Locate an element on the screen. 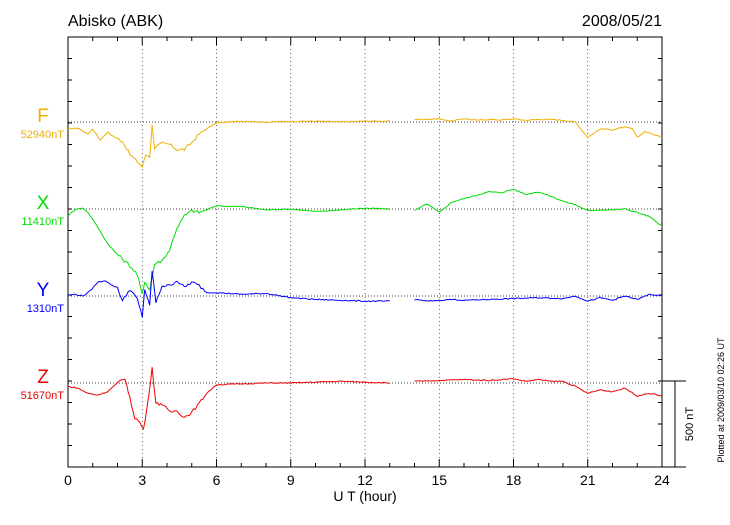  station-title: Abisko (ABK) is located at coordinates (115, 21).